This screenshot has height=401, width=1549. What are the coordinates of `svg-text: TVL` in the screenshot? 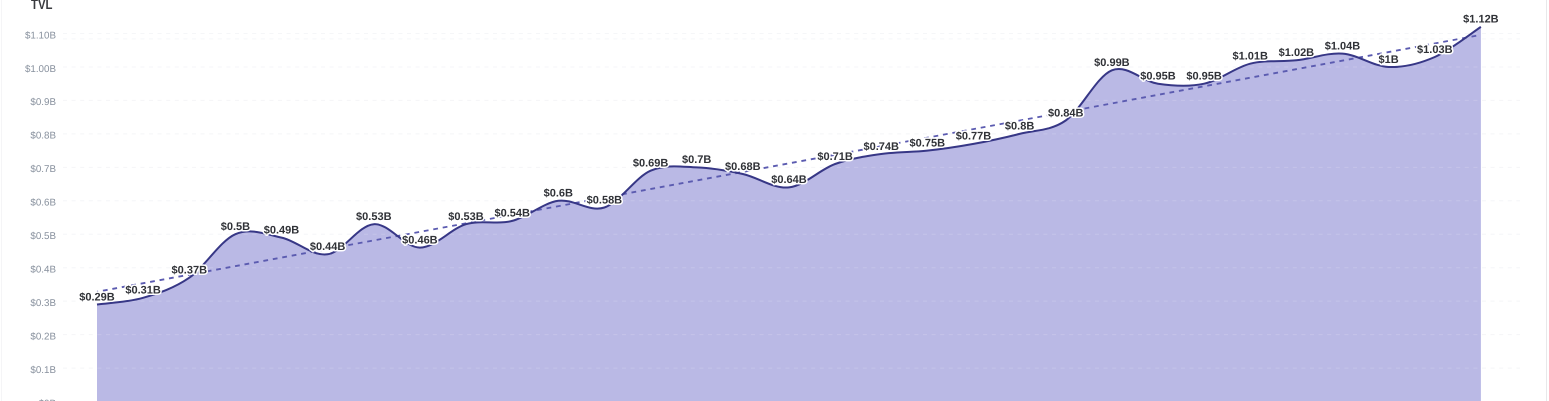 It's located at (42, 6).